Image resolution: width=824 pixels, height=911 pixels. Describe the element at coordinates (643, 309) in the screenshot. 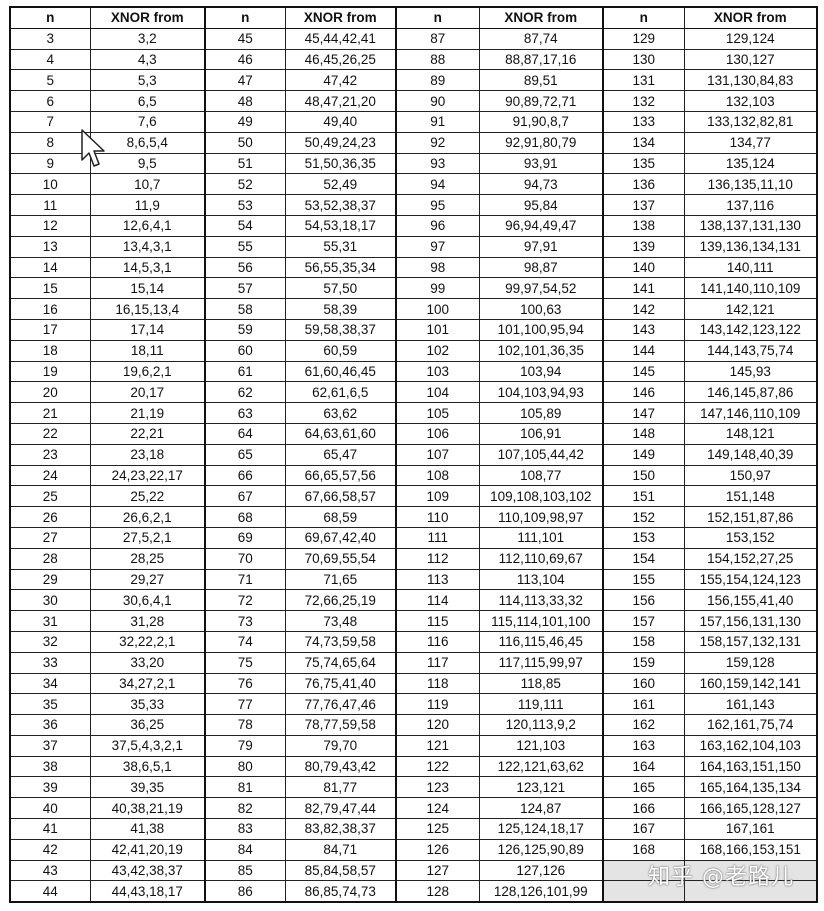

I see `cell-n: 142` at that location.